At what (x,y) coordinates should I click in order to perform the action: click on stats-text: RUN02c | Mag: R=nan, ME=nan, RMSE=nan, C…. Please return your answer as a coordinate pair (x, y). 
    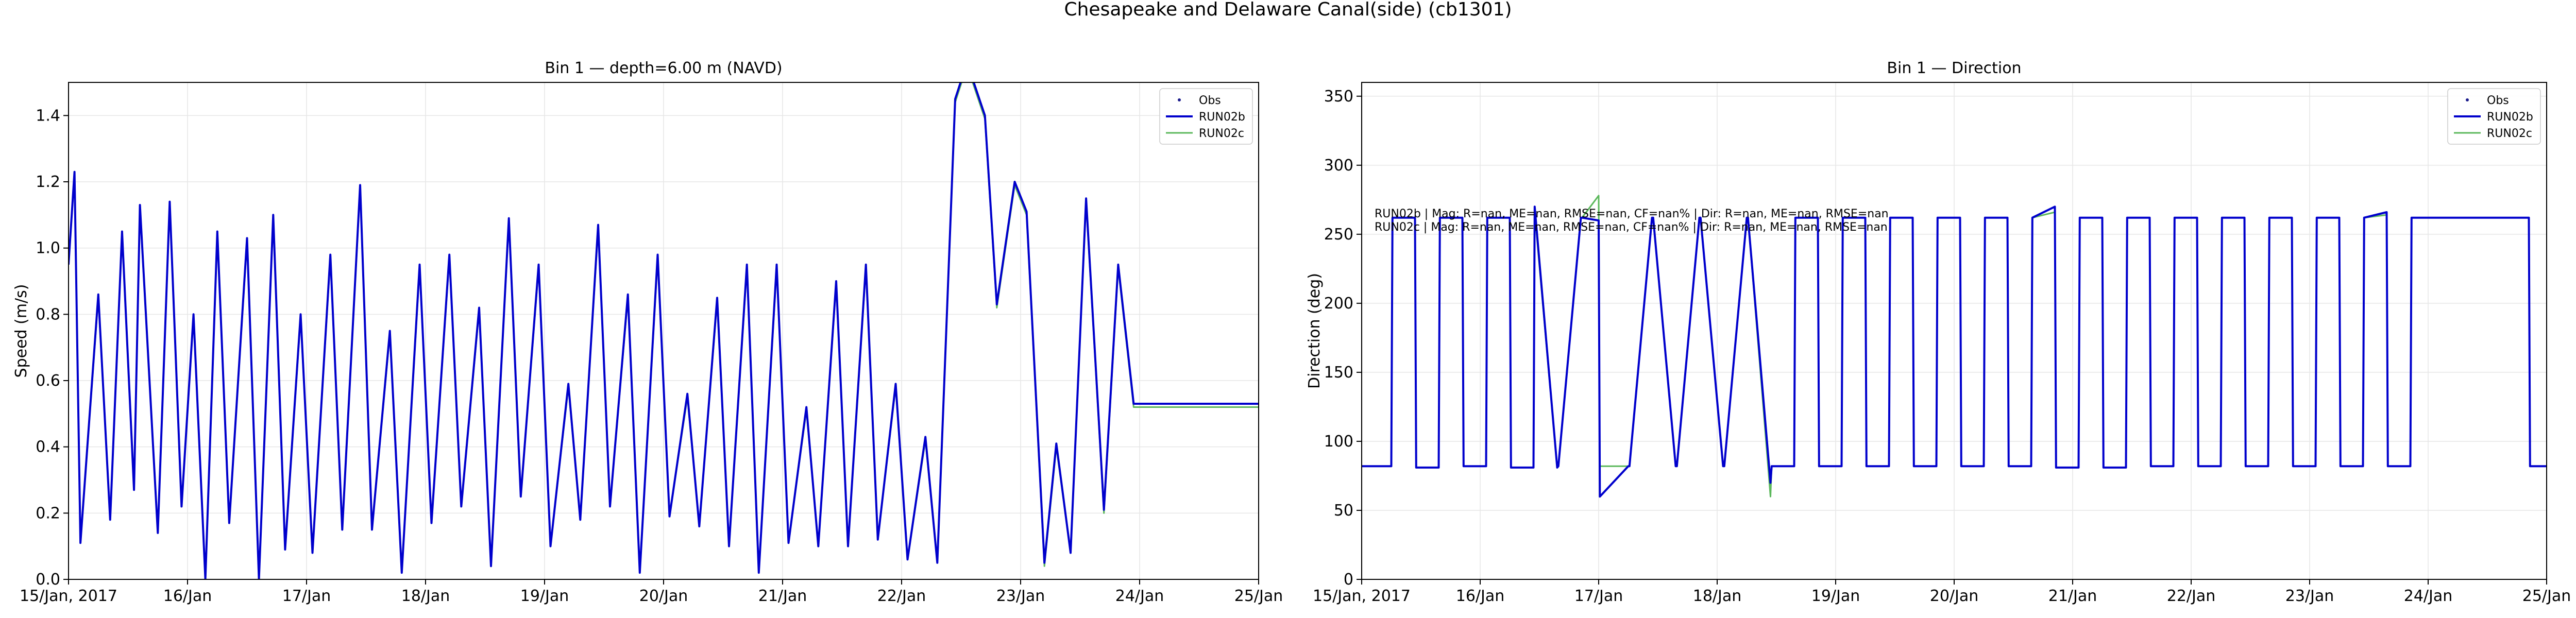
    Looking at the image, I should click on (1631, 228).